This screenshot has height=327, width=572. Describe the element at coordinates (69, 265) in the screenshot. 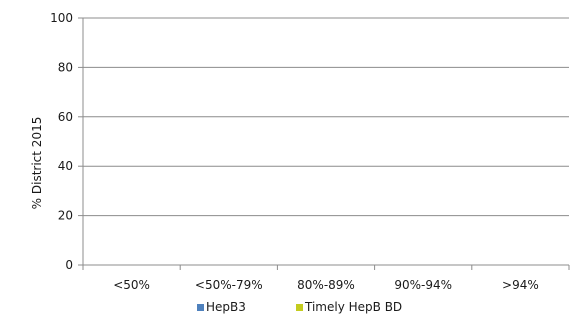

I see `y-tick-label: 0` at that location.